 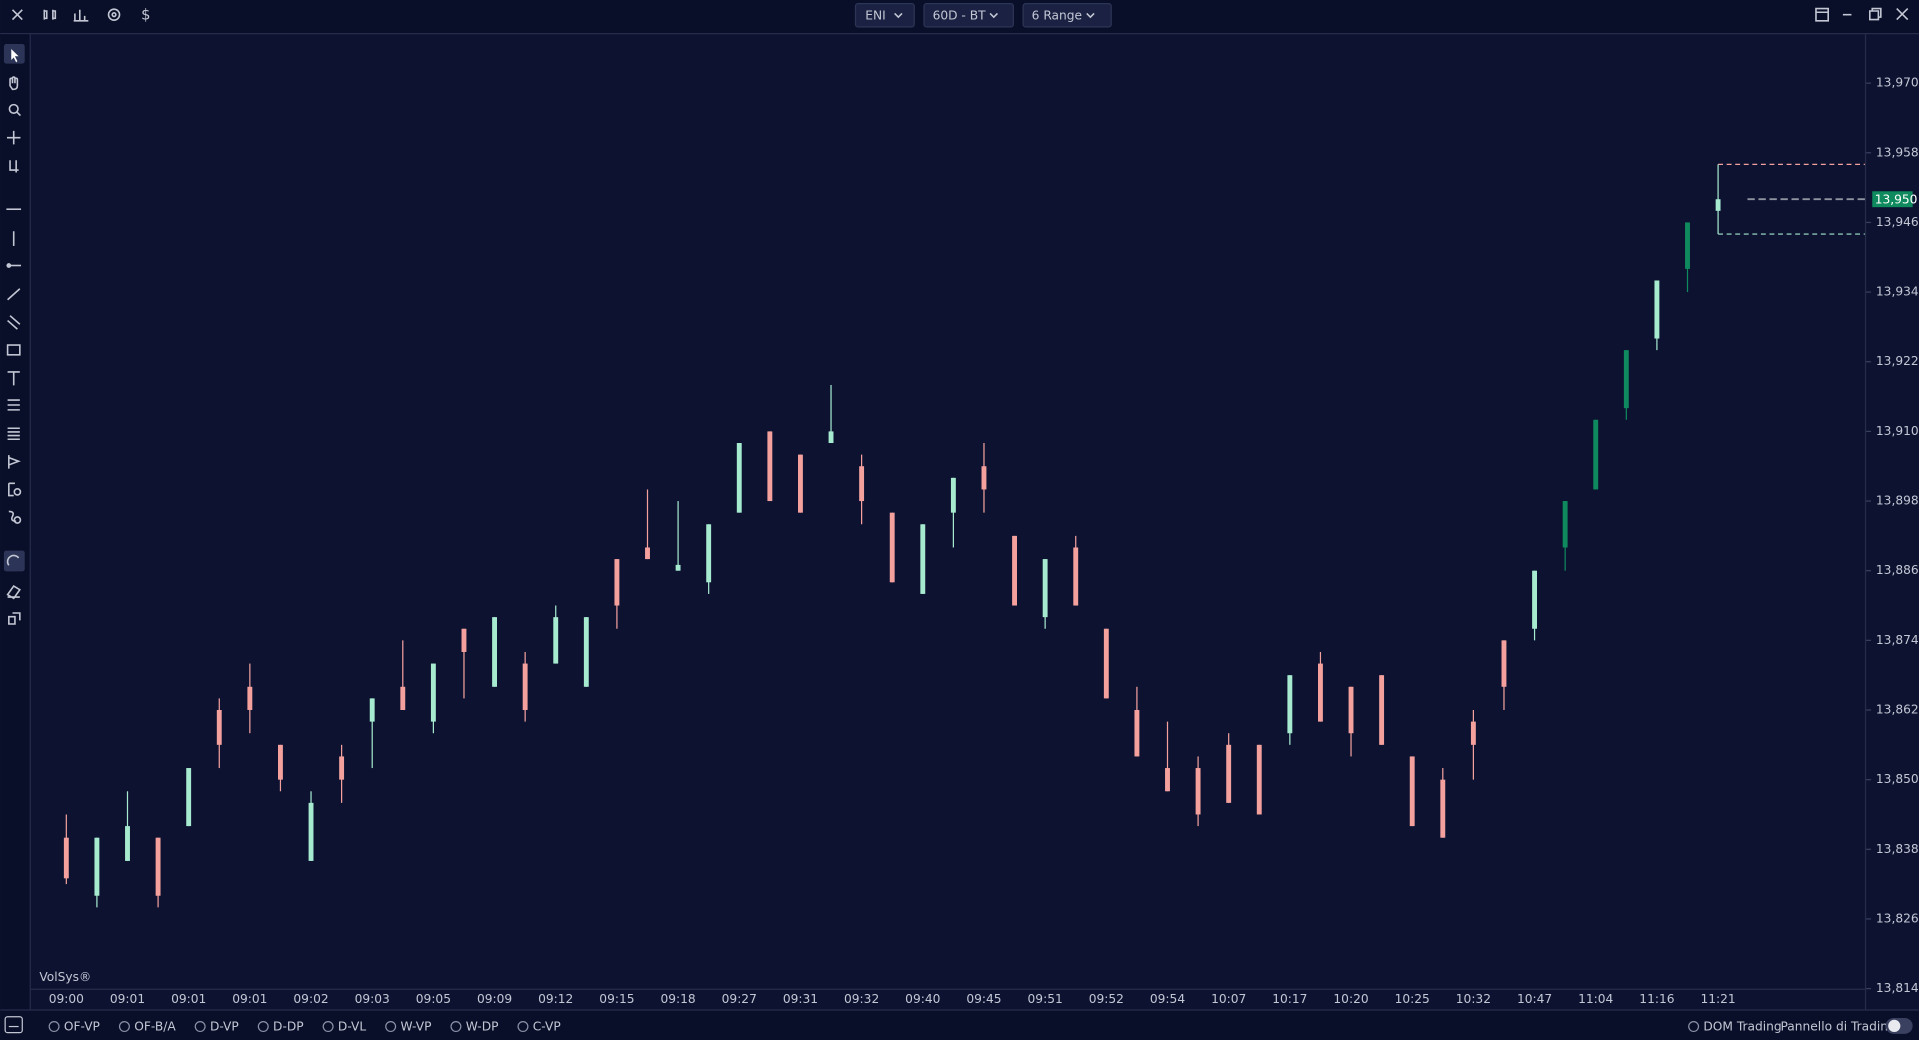 What do you see at coordinates (14, 334) in the screenshot?
I see `drawing-tools` at bounding box center [14, 334].